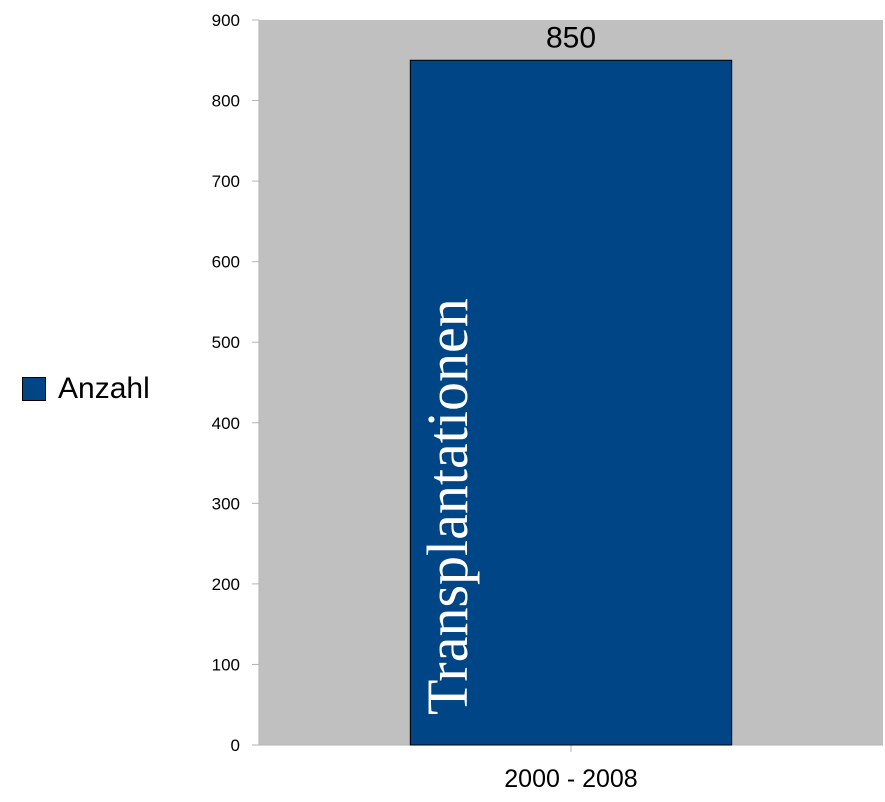 This screenshot has height=802, width=885. I want to click on y-tick-label: 800, so click(226, 101).